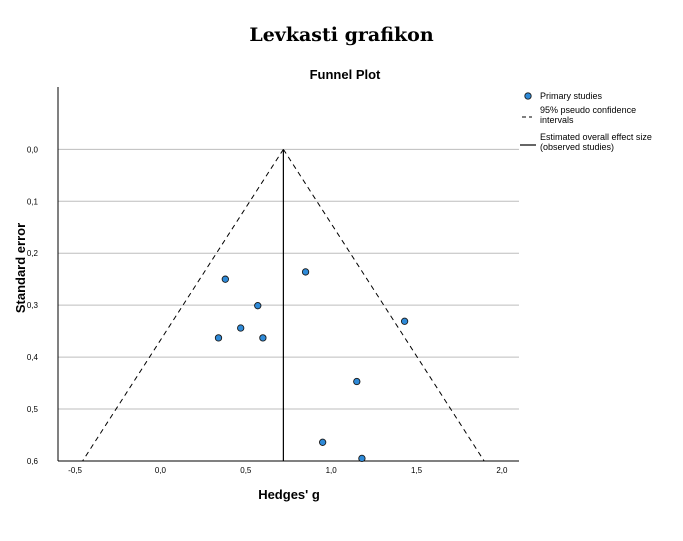  Describe the element at coordinates (502, 470) in the screenshot. I see `x-tick-label: 2,0` at that location.